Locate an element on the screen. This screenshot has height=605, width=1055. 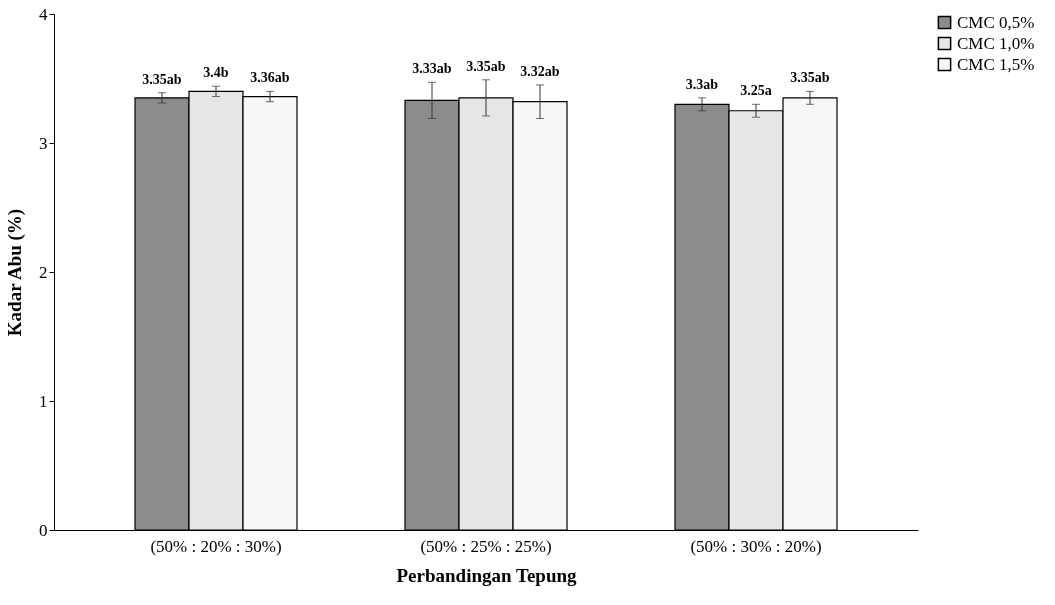
data-label: 3.25a is located at coordinates (756, 91).